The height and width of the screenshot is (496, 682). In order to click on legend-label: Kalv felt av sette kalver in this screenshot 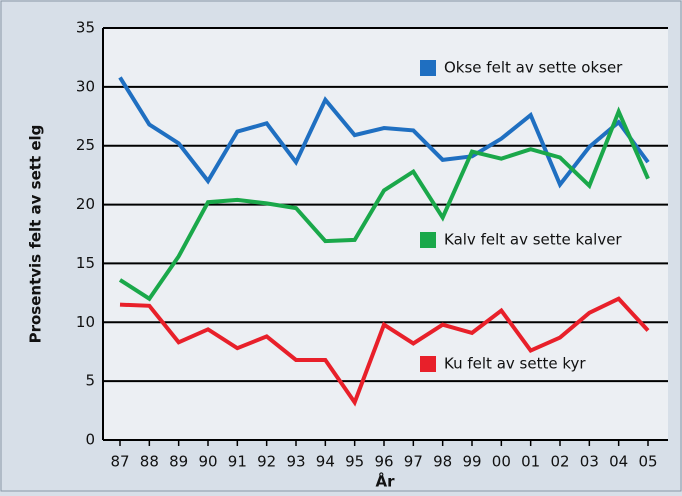, I will do `click(533, 240)`.